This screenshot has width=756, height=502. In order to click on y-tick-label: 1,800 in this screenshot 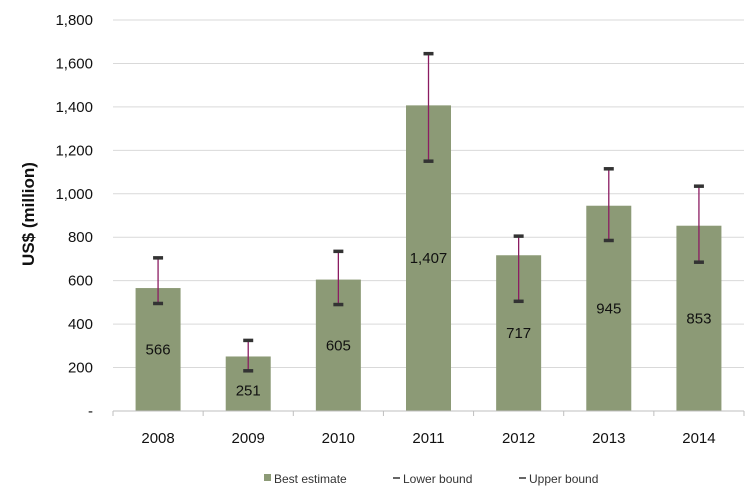, I will do `click(74, 20)`.